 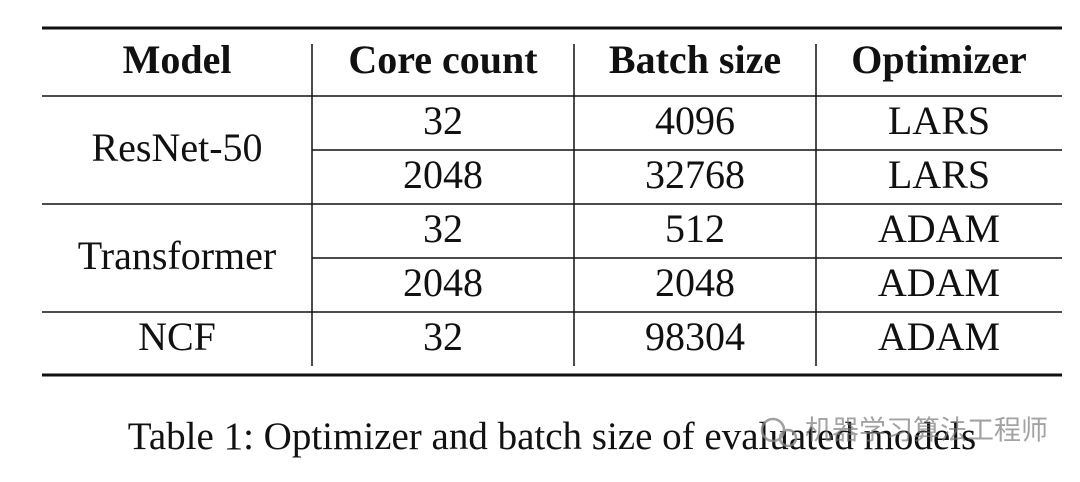 I want to click on header-cell: Model, so click(x=177, y=59).